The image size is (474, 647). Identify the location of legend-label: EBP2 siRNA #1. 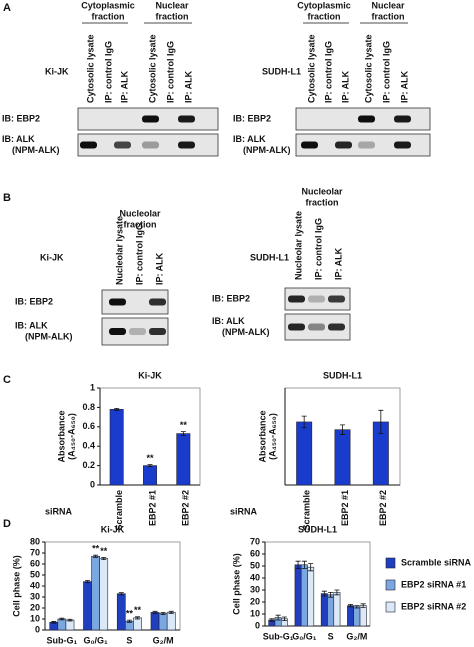
(433, 584).